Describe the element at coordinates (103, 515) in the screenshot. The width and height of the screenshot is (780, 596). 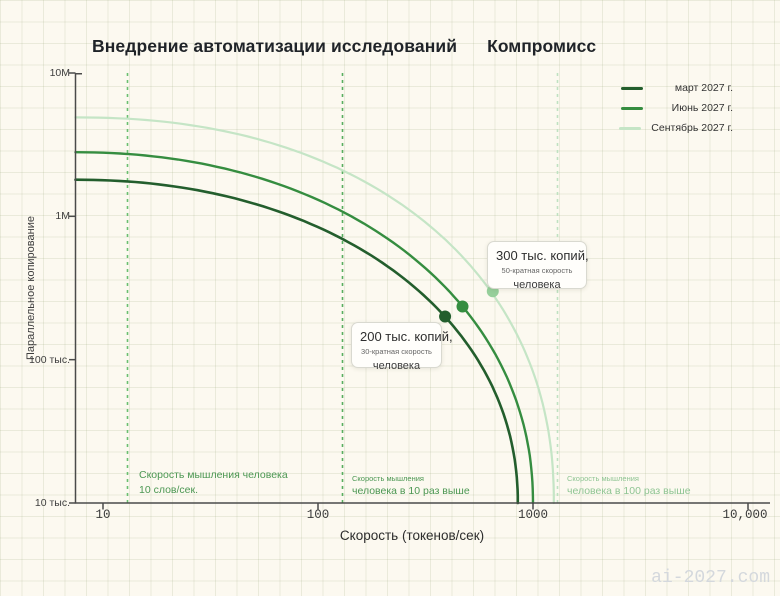
I see `x-tick-label: 10` at that location.